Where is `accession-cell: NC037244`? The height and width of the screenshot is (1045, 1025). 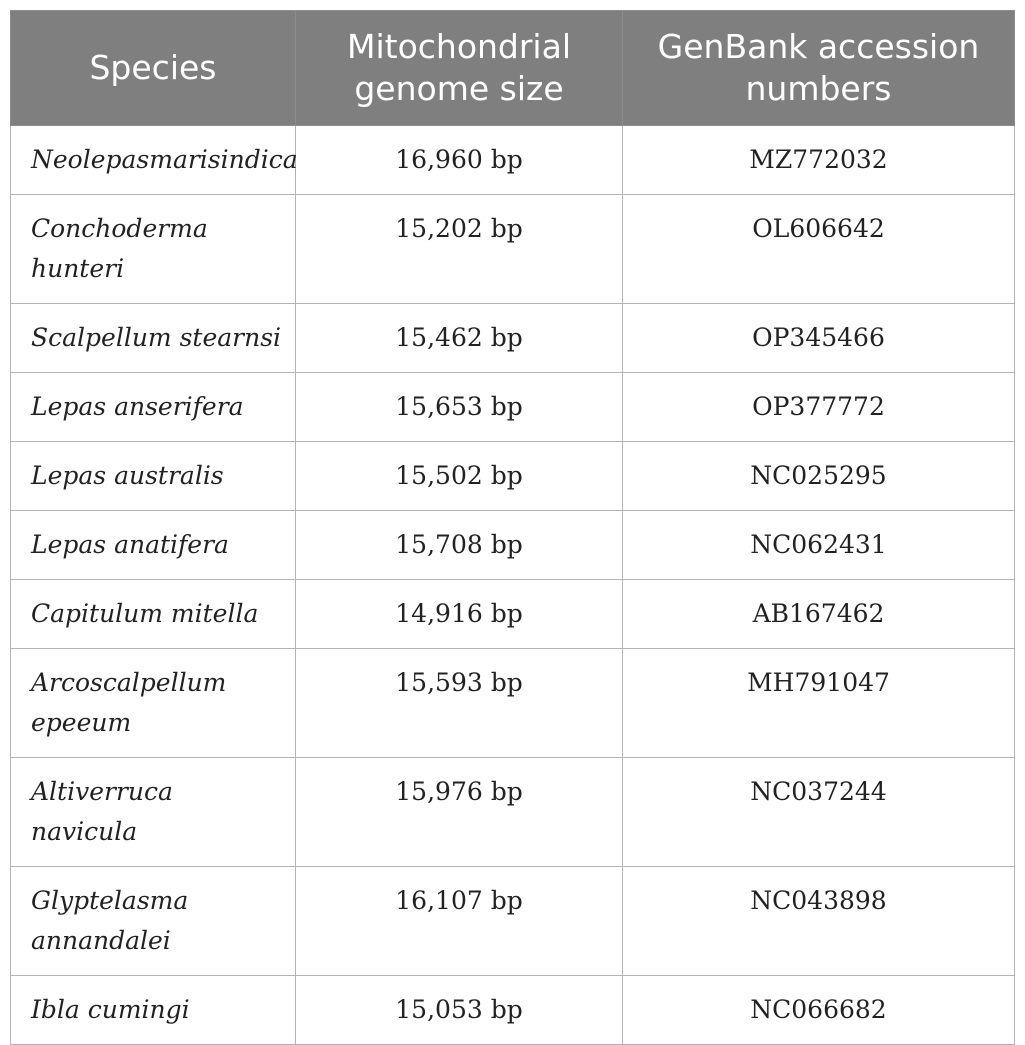
accession-cell: NC037244 is located at coordinates (818, 812).